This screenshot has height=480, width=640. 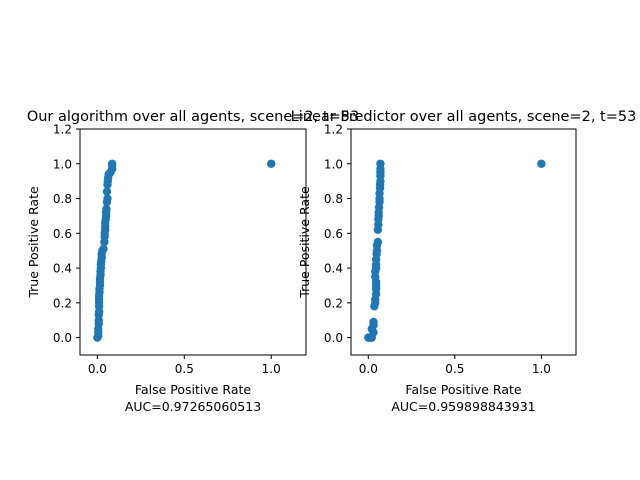 I want to click on auc-label: AUC=0.97265060513, so click(x=193, y=406).